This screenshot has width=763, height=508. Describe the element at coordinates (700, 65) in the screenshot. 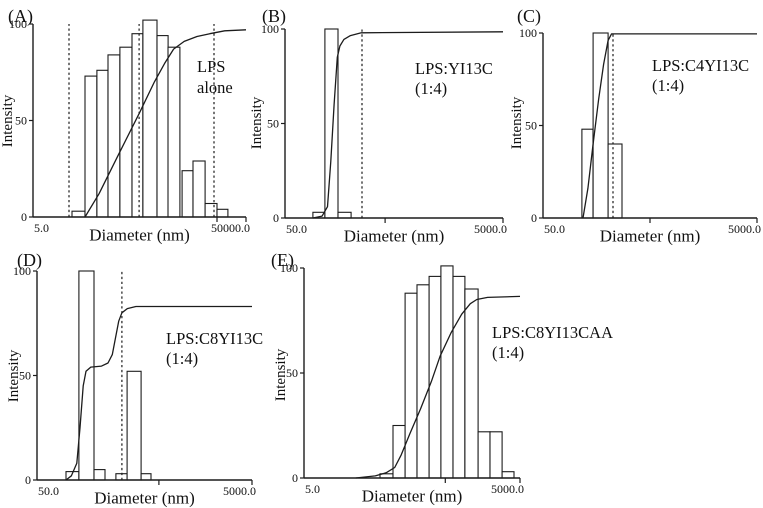

I see `sample-annotation: LPS:C4YI13C` at that location.